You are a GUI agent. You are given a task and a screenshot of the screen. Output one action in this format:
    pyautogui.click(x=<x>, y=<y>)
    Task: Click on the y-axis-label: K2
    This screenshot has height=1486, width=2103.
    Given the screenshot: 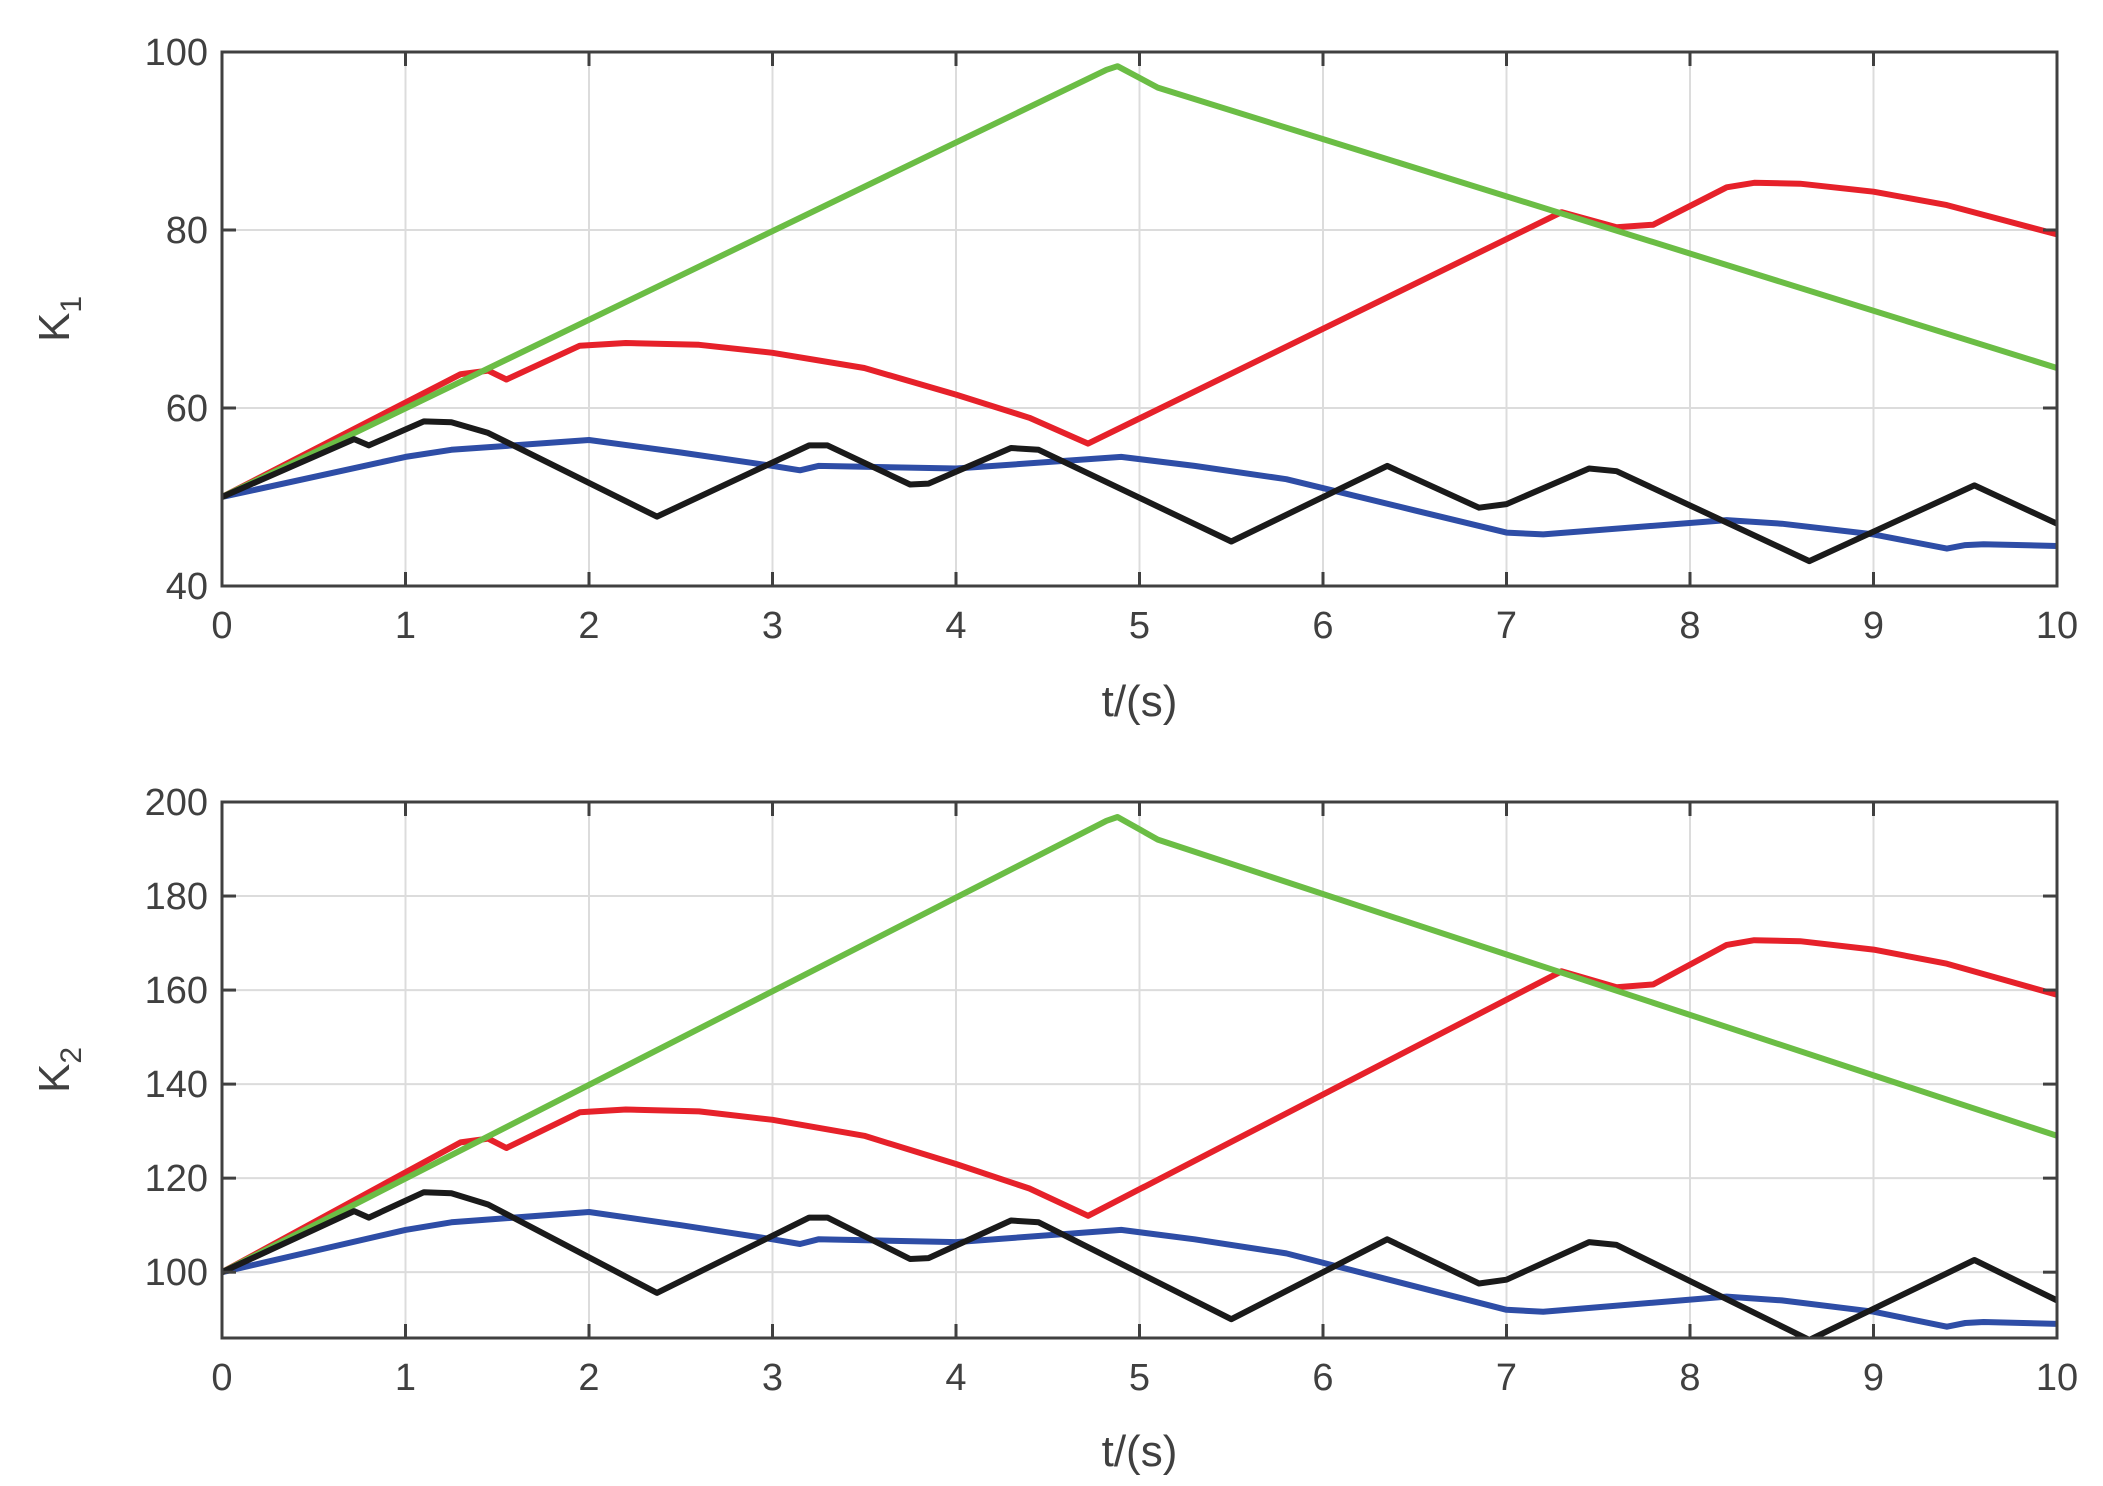 What is the action you would take?
    pyautogui.click(x=59, y=1070)
    